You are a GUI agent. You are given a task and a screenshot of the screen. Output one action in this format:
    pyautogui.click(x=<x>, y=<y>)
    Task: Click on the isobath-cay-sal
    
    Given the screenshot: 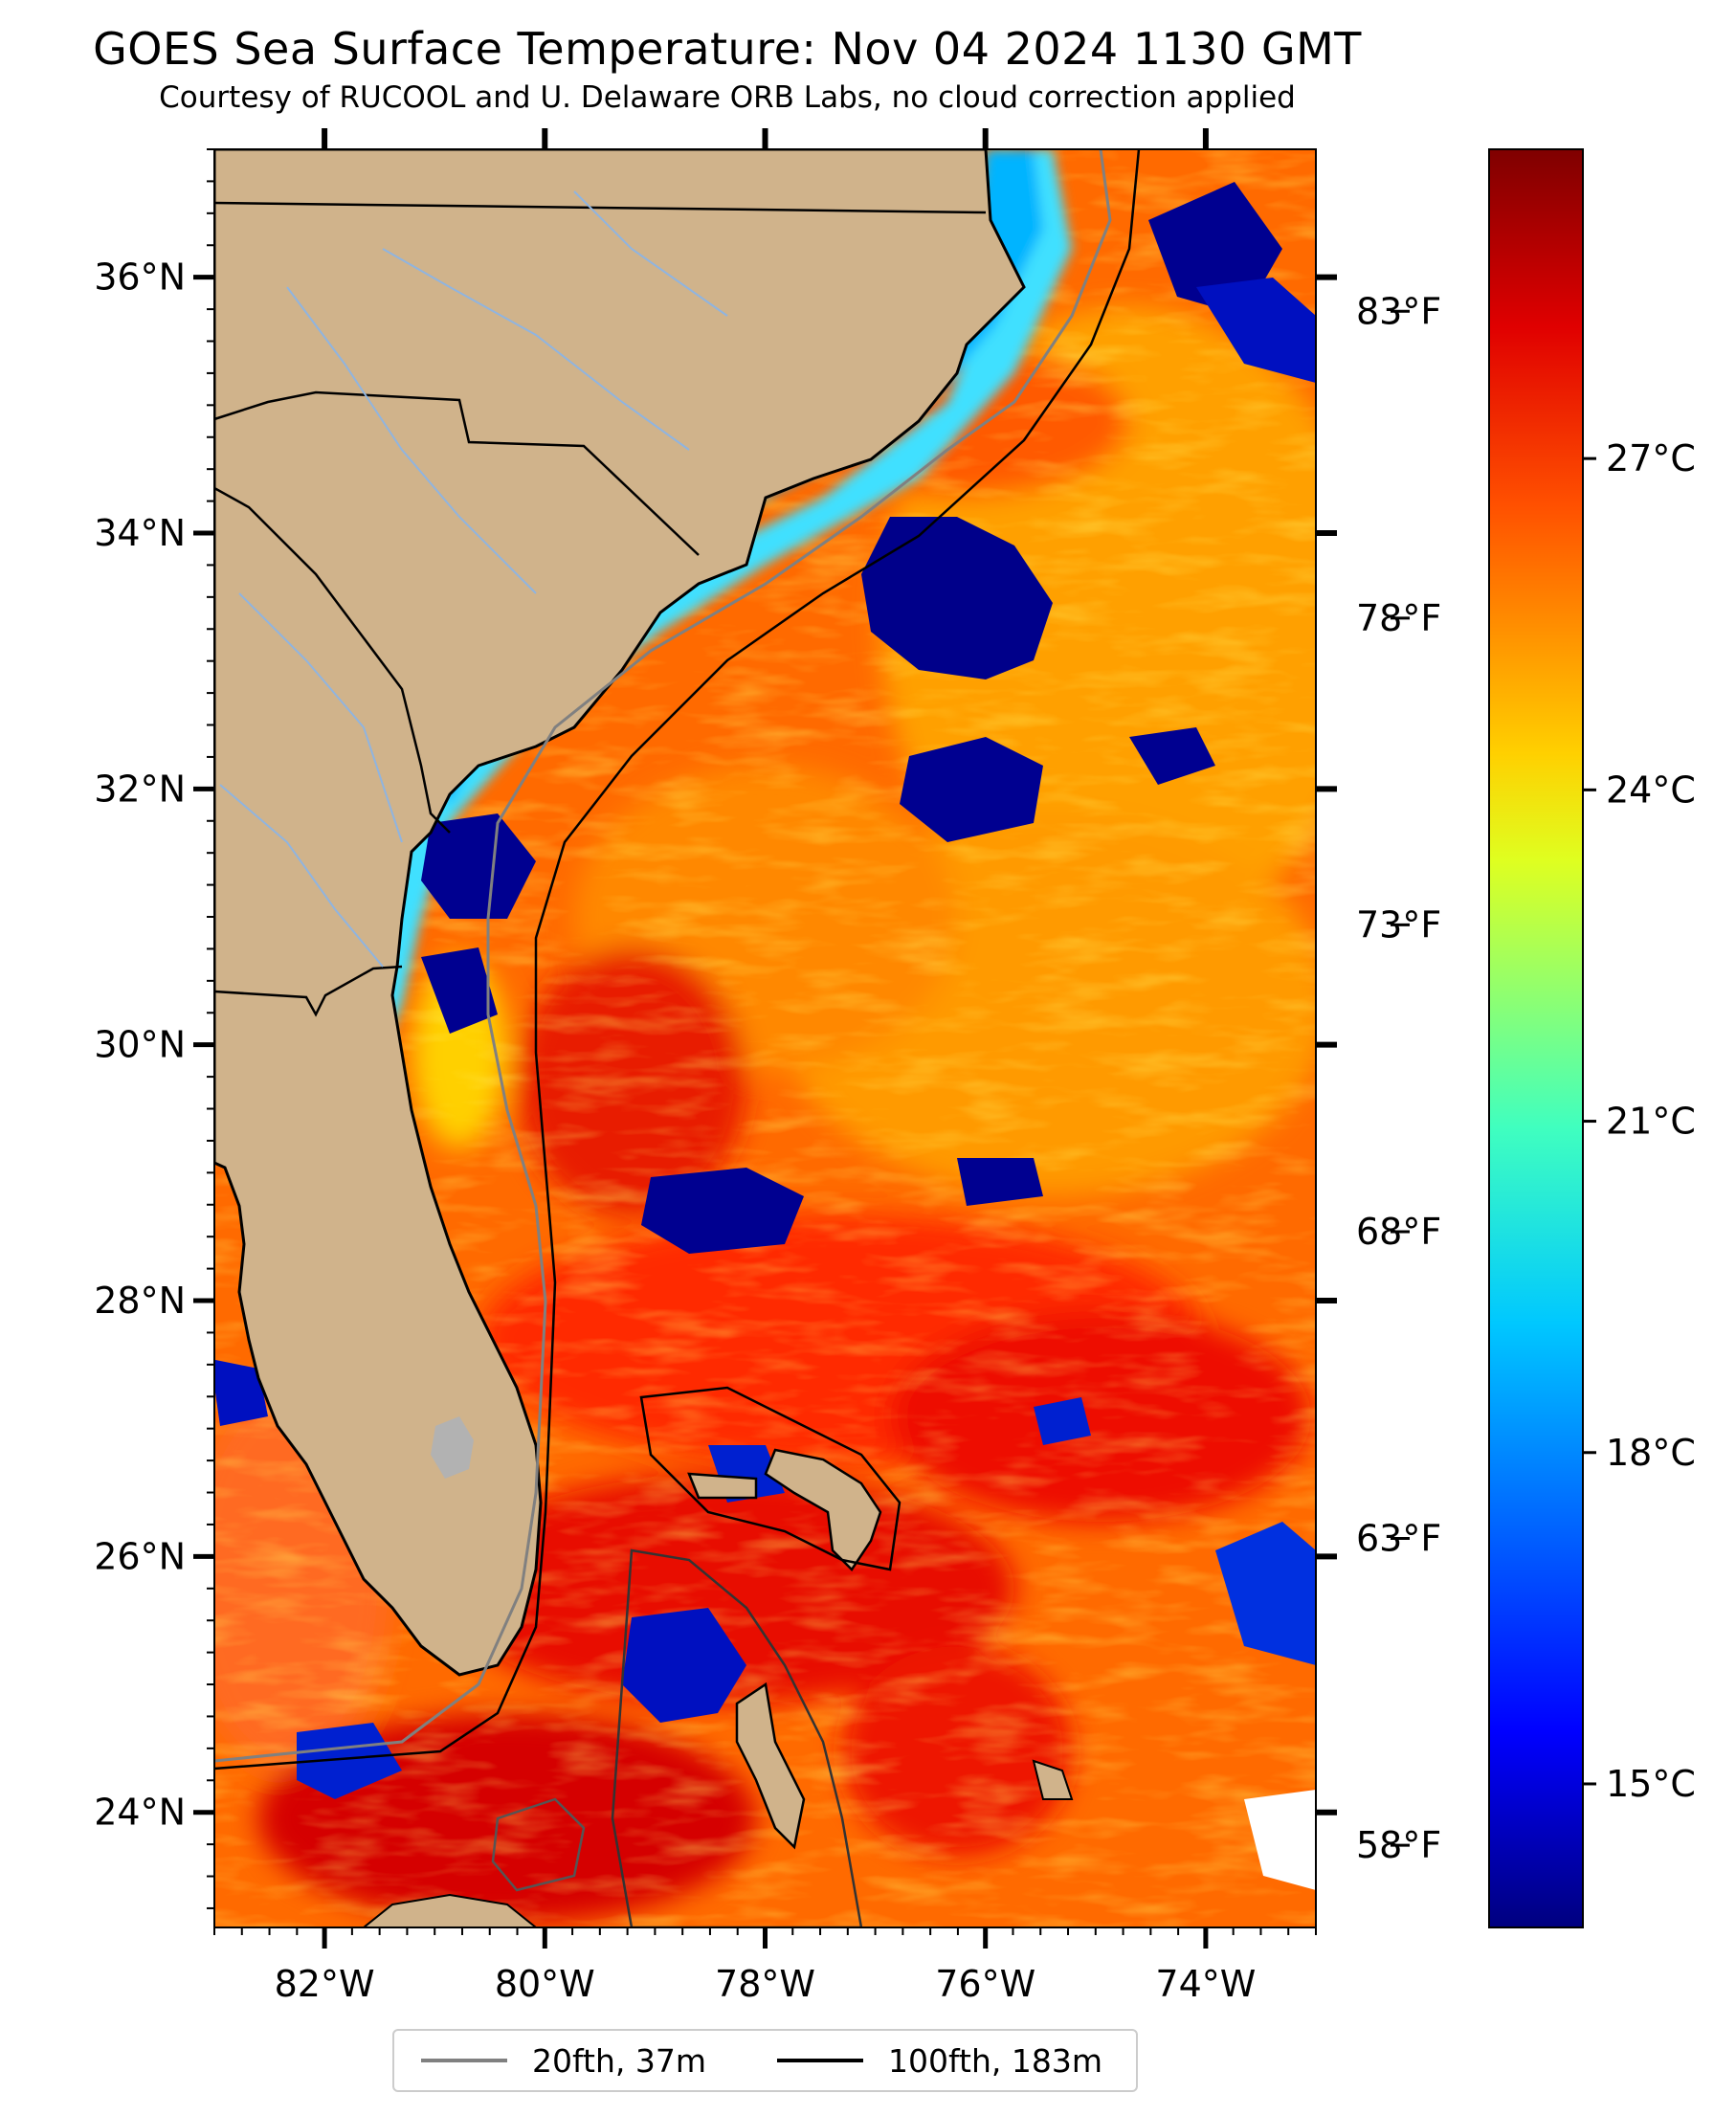 What is the action you would take?
    pyautogui.click(x=538, y=1844)
    